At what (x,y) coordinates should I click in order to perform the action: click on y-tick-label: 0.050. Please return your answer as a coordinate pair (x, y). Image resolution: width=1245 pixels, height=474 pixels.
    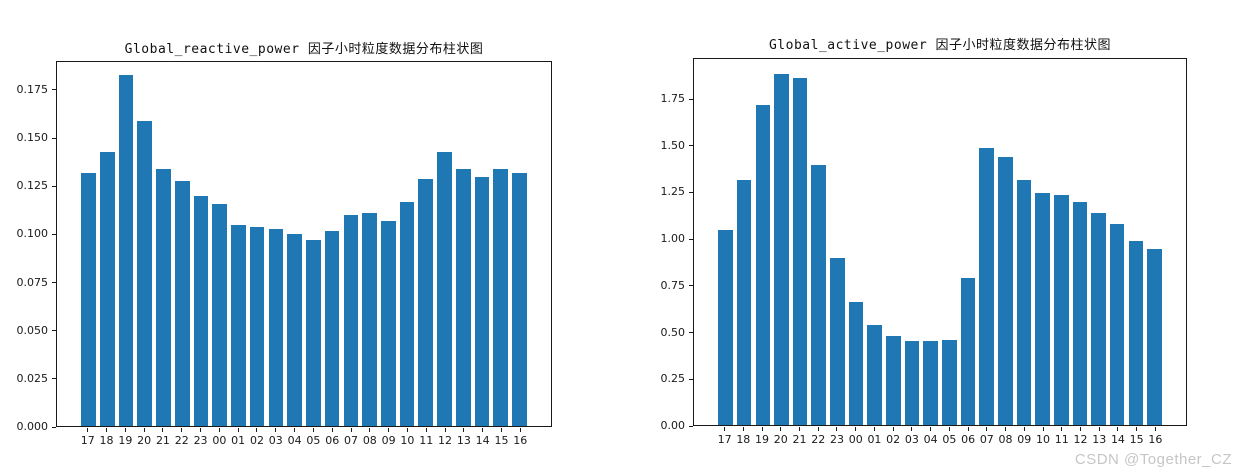
    Looking at the image, I should click on (32, 330).